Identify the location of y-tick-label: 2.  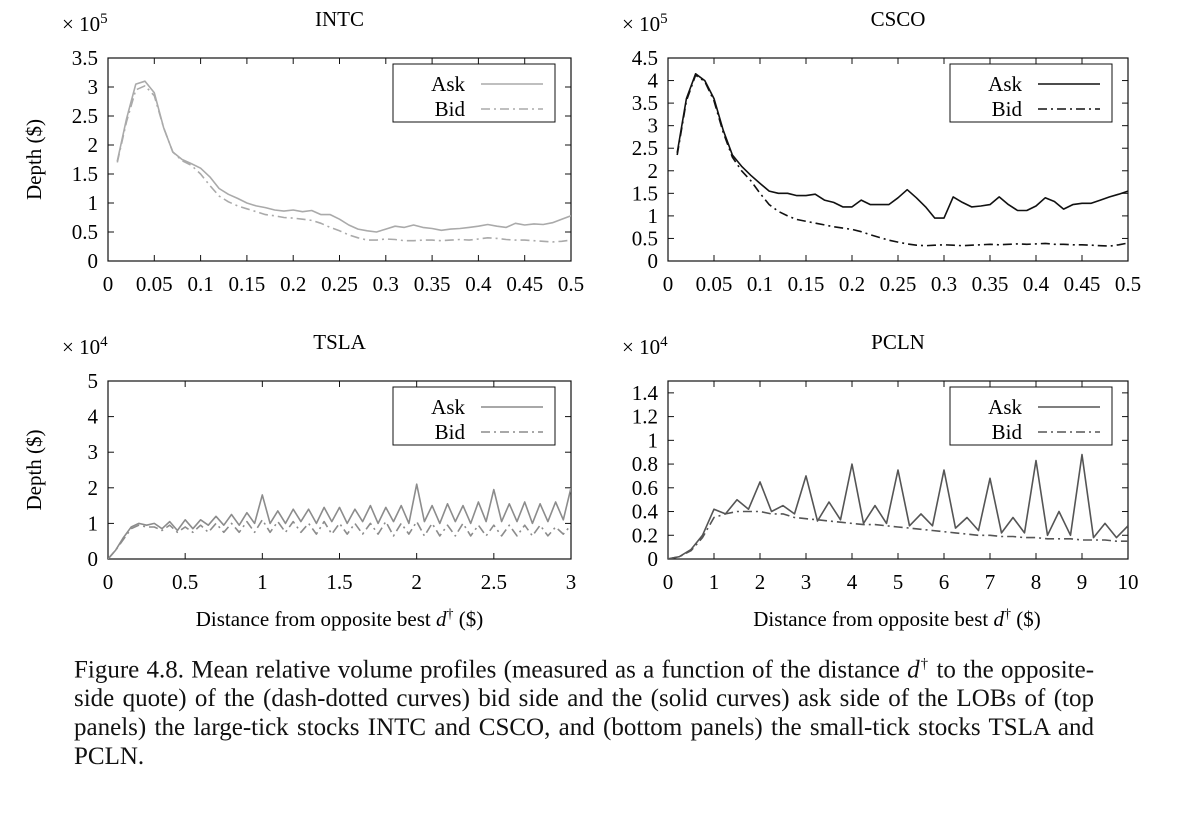
(653, 171).